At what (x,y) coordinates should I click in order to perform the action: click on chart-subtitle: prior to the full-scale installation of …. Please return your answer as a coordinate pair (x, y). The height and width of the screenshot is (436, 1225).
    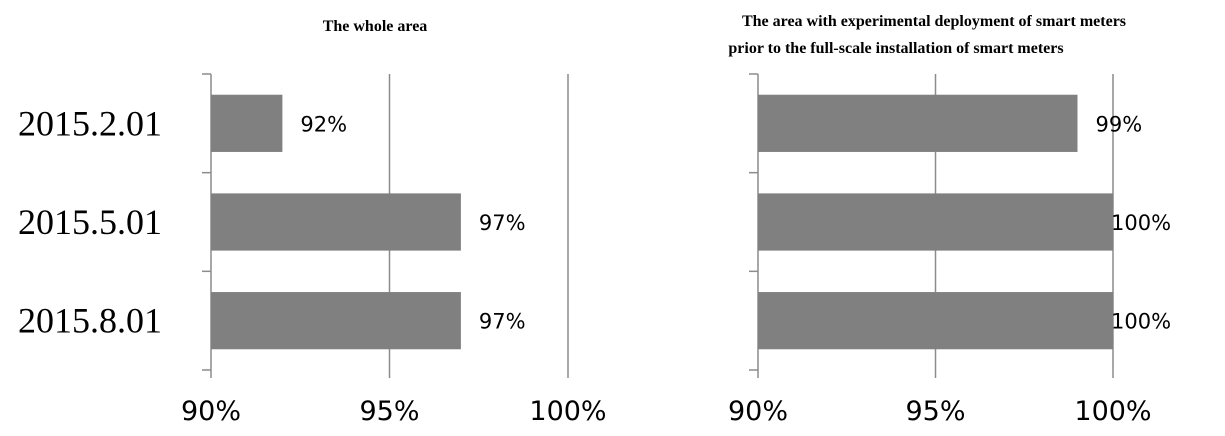
    Looking at the image, I should click on (895, 48).